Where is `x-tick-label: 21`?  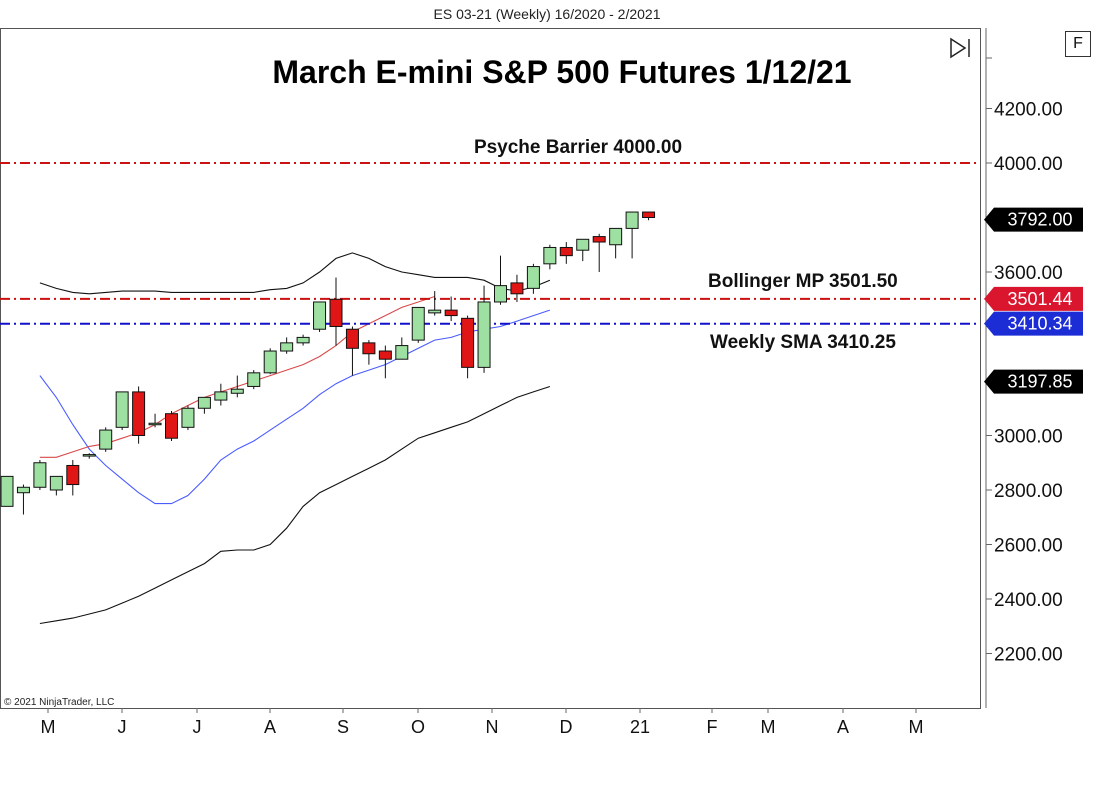 x-tick-label: 21 is located at coordinates (640, 727).